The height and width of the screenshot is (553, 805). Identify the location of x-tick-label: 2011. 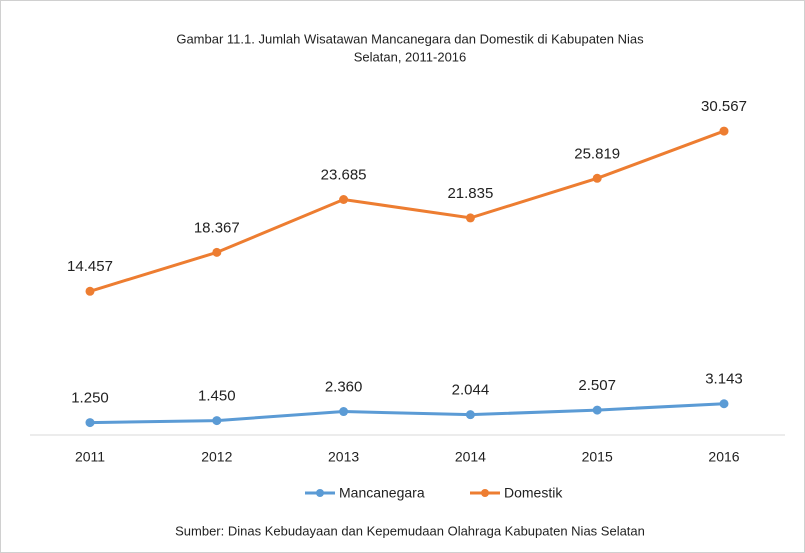
(90, 457).